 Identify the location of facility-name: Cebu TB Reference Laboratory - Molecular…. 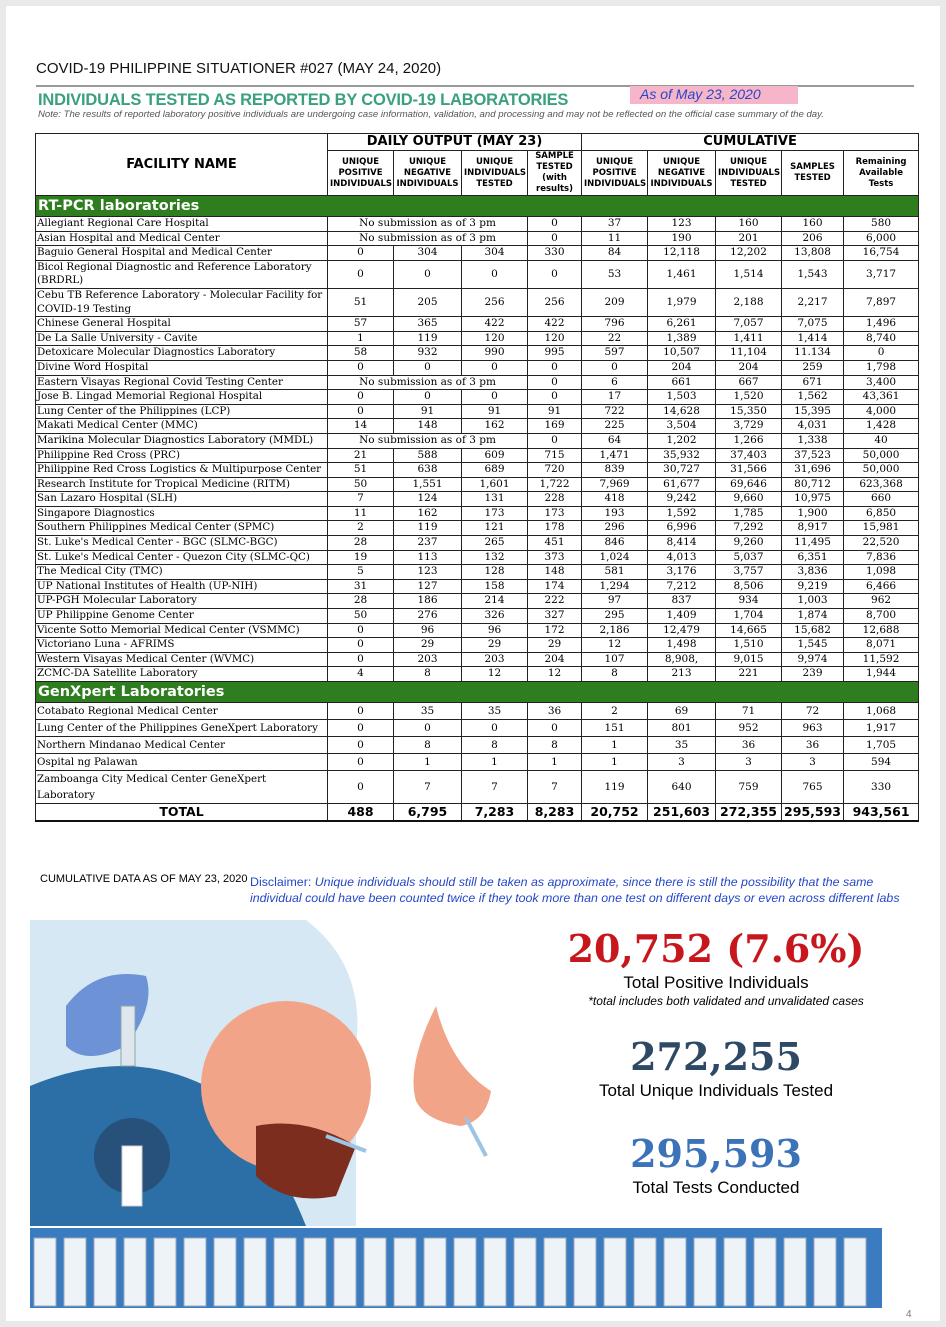
(181, 302).